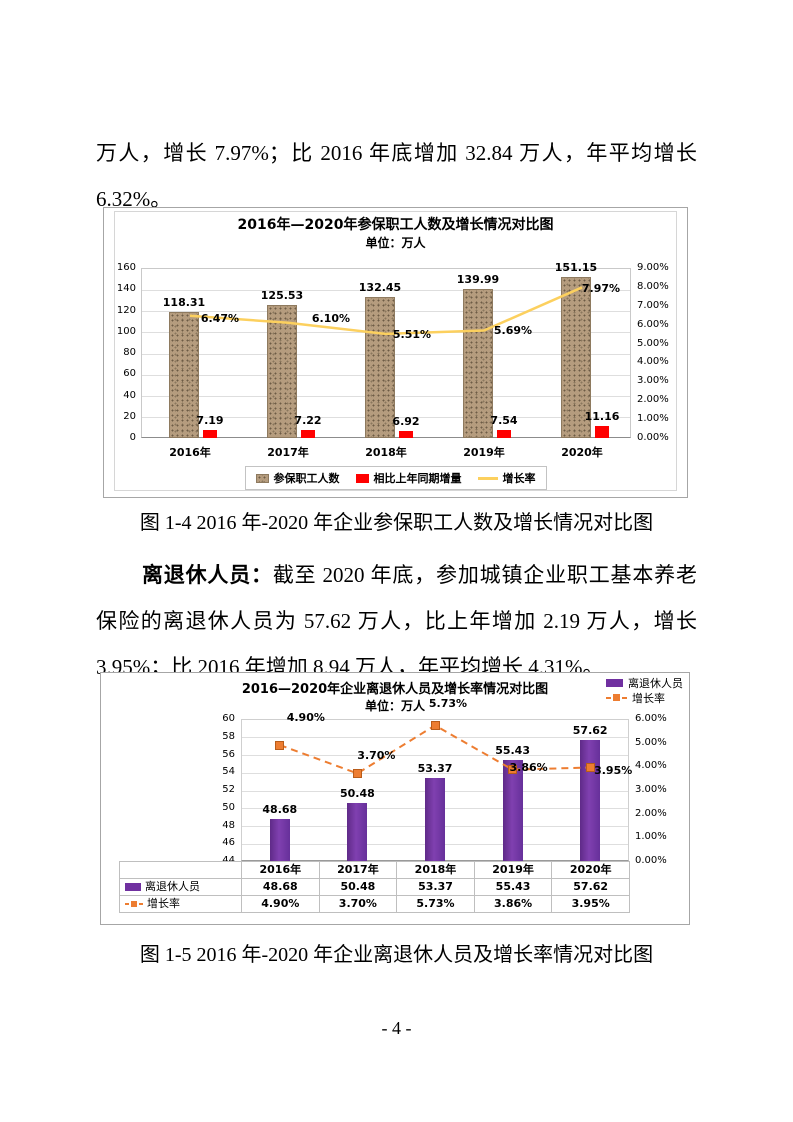  I want to click on row-label-text: 离退休人员, so click(172, 886).